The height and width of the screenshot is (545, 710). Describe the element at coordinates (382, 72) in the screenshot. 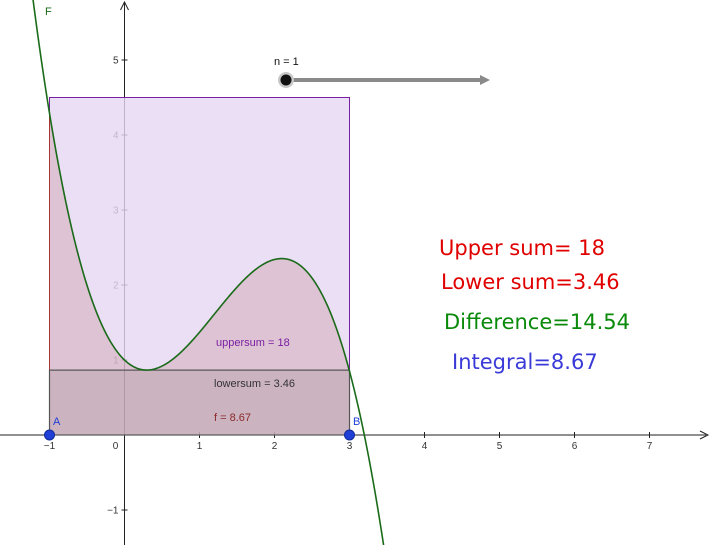

I see `n-slider: n = 1` at that location.